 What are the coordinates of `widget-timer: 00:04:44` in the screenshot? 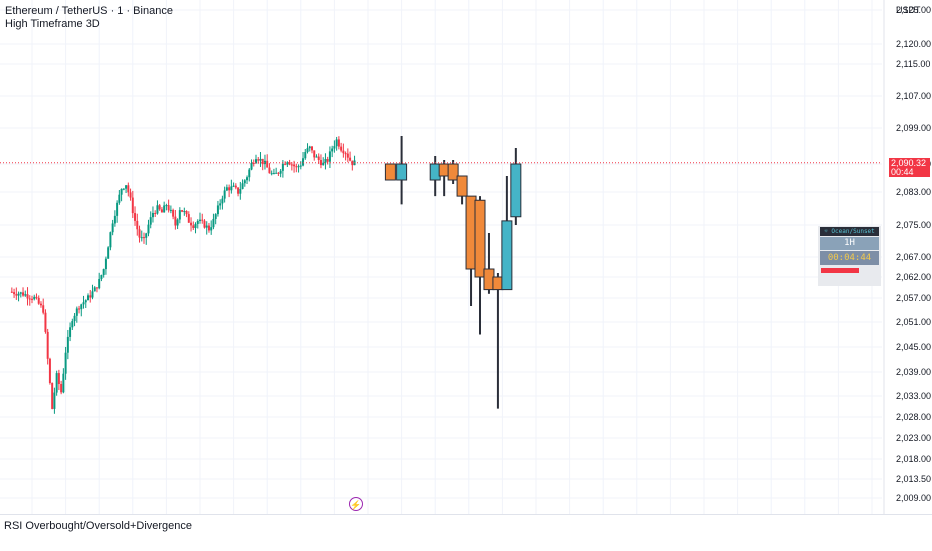 It's located at (849, 258).